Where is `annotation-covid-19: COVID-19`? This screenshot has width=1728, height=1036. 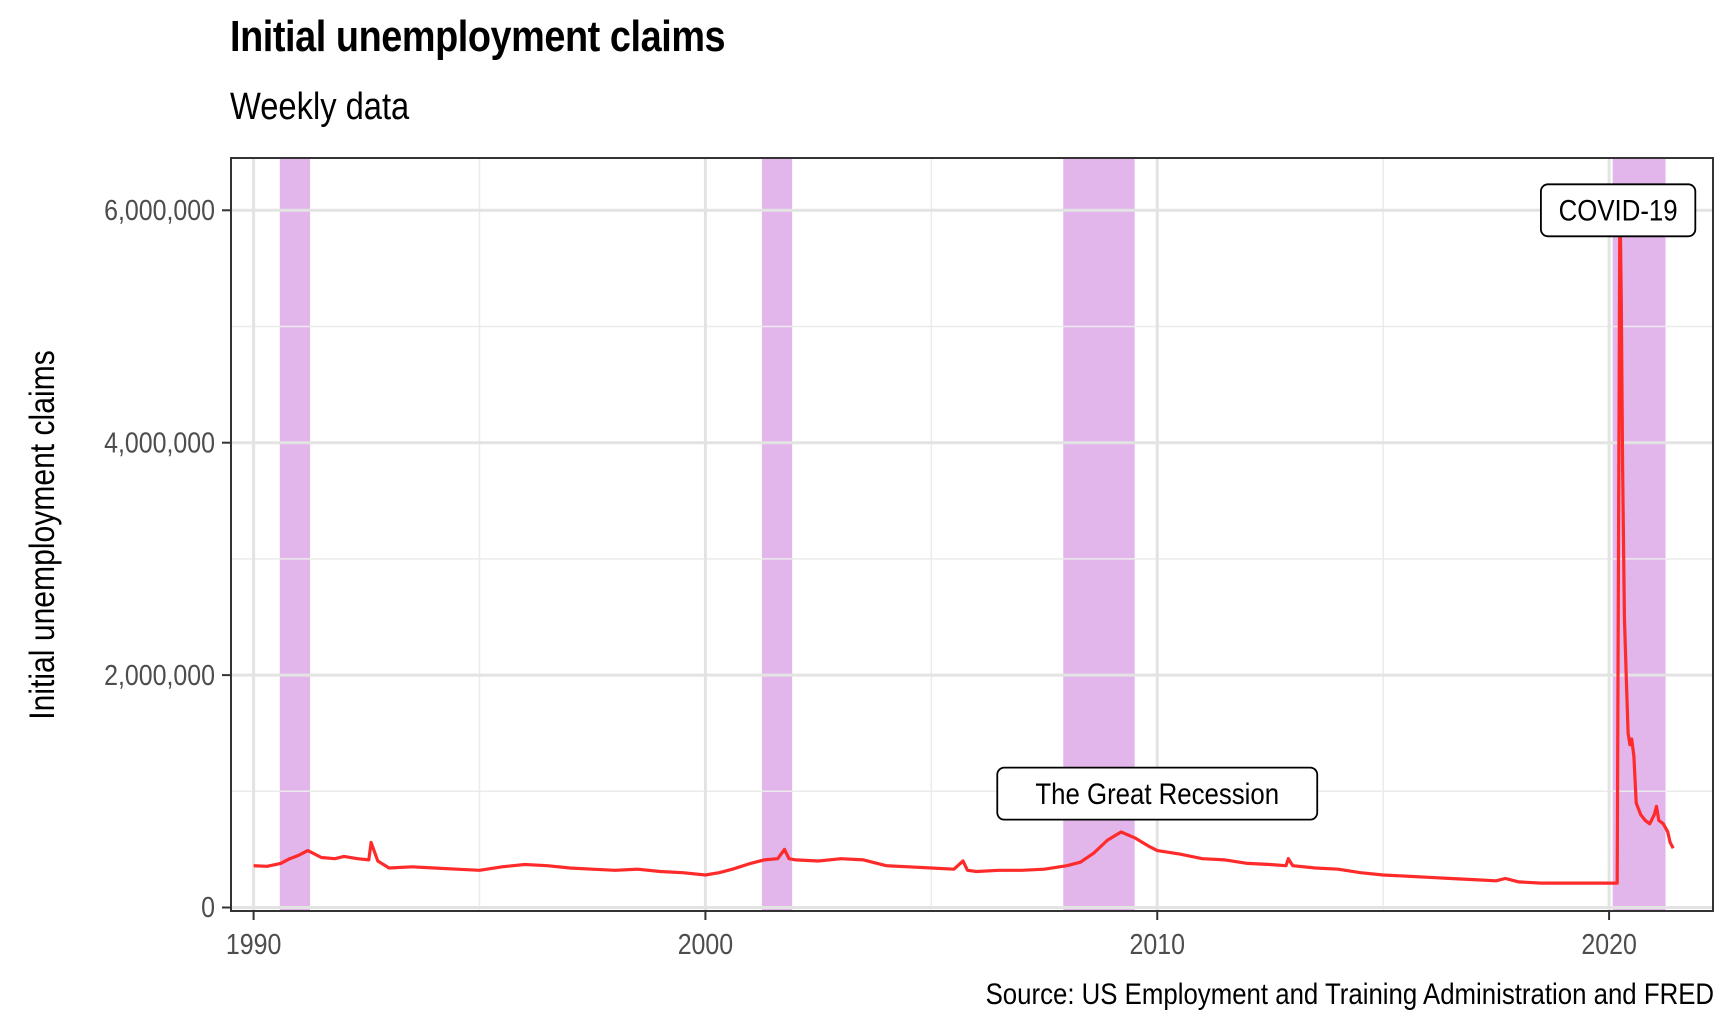
annotation-covid-19: COVID-19 is located at coordinates (1618, 210).